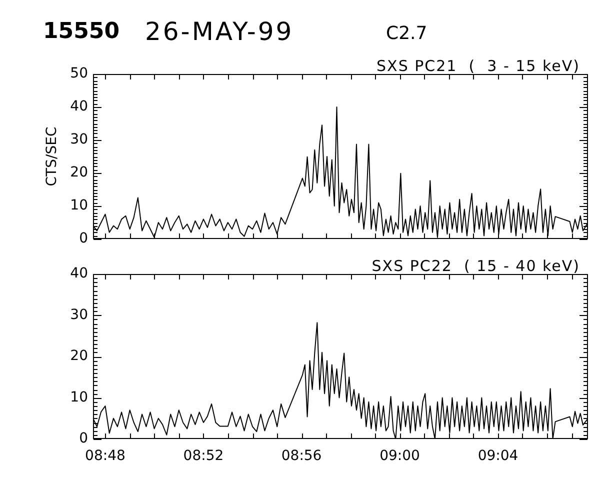 The height and width of the screenshot is (480, 600). What do you see at coordinates (219, 31) in the screenshot?
I see `text: 26-MAY-99` at bounding box center [219, 31].